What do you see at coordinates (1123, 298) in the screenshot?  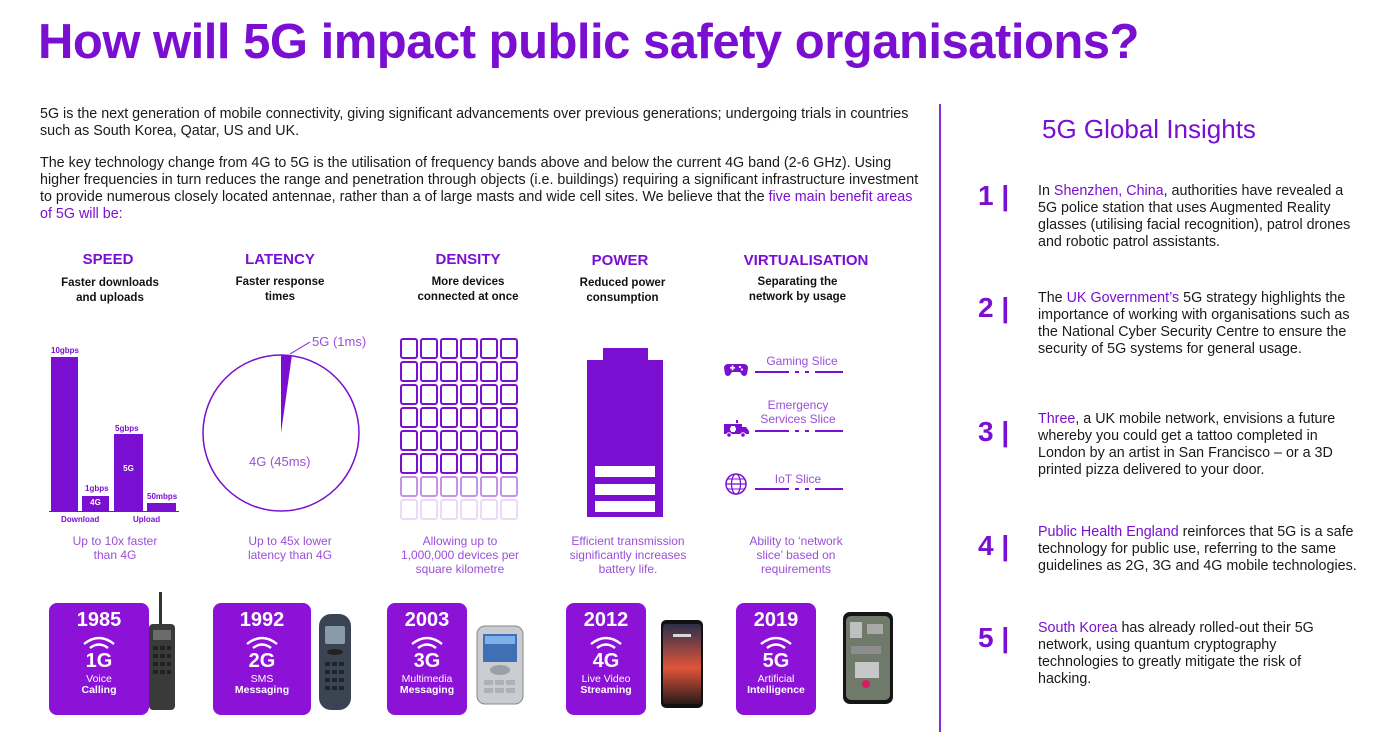 I see `insight-highlight: UK Government’s` at bounding box center [1123, 298].